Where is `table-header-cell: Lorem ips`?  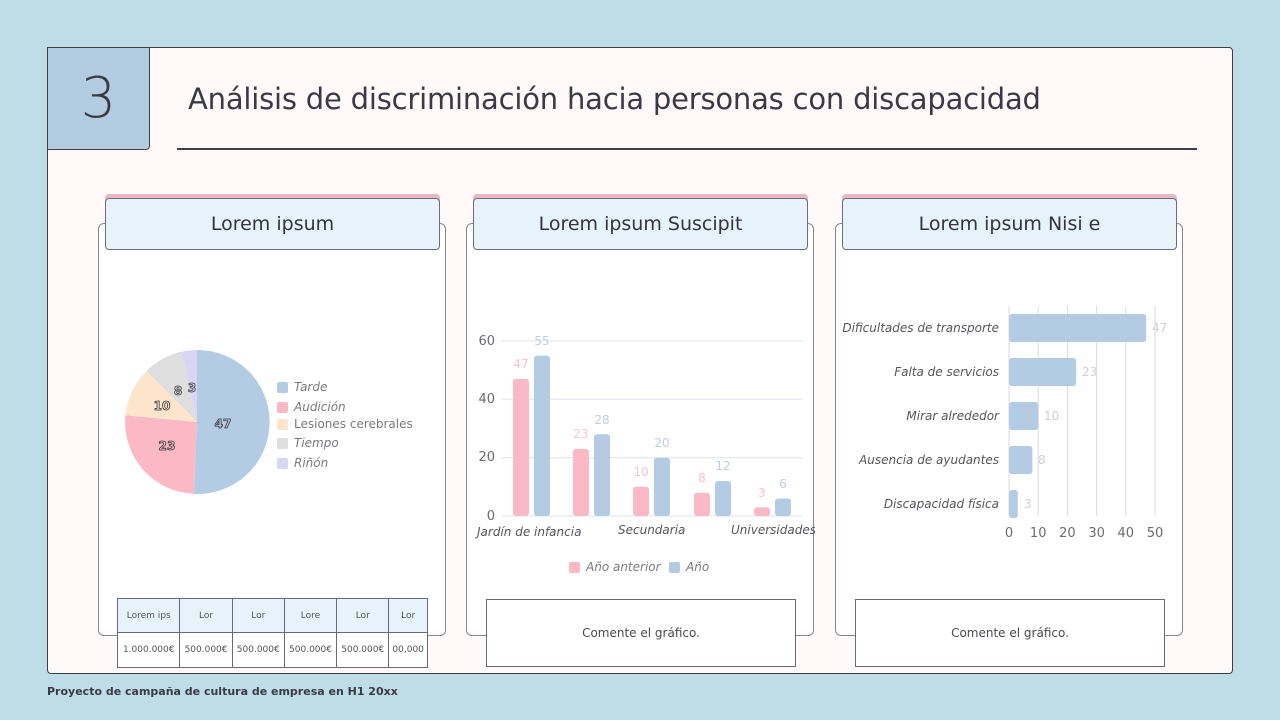
table-header-cell: Lorem ips is located at coordinates (148, 615).